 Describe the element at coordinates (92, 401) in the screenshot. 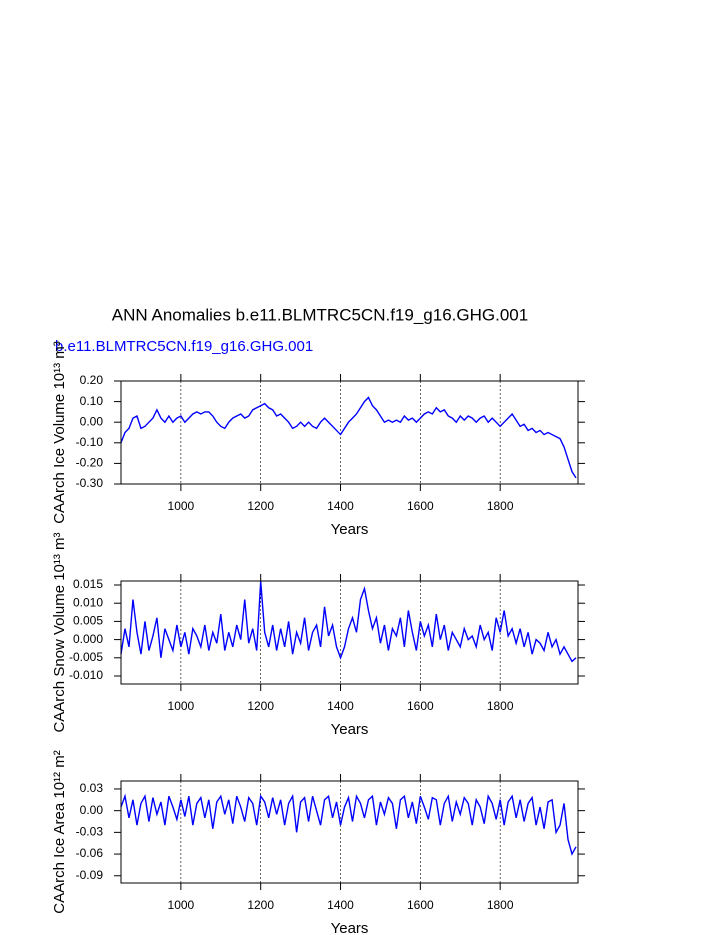

I see `y-tick-label: 0.10` at that location.